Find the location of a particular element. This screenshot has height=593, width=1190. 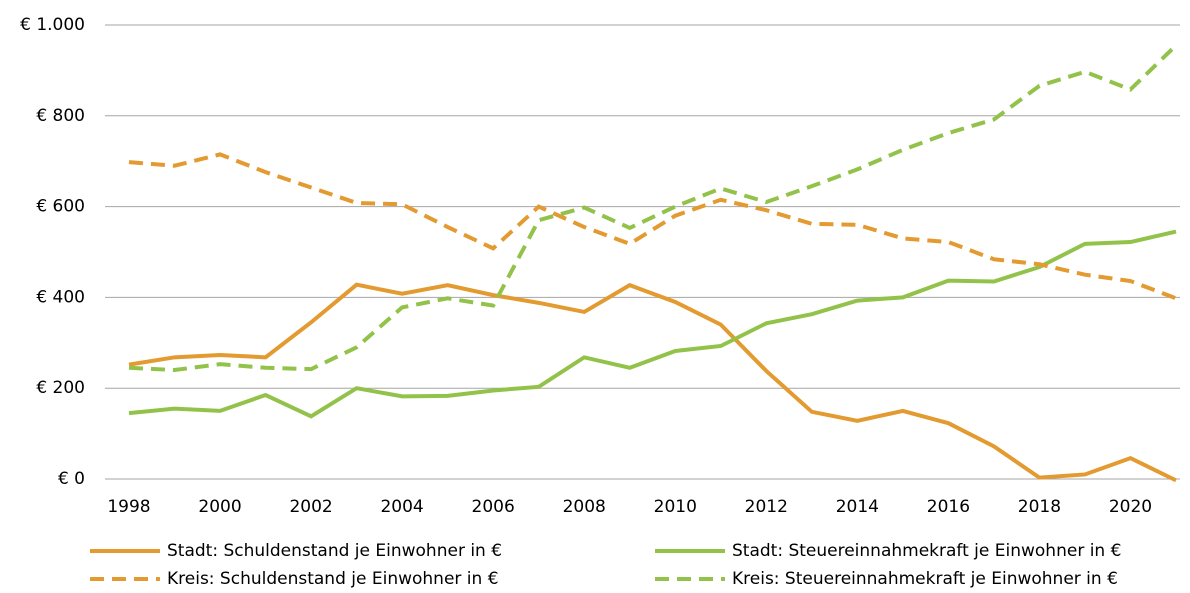

x-tick-label: 2020 is located at coordinates (1130, 507).